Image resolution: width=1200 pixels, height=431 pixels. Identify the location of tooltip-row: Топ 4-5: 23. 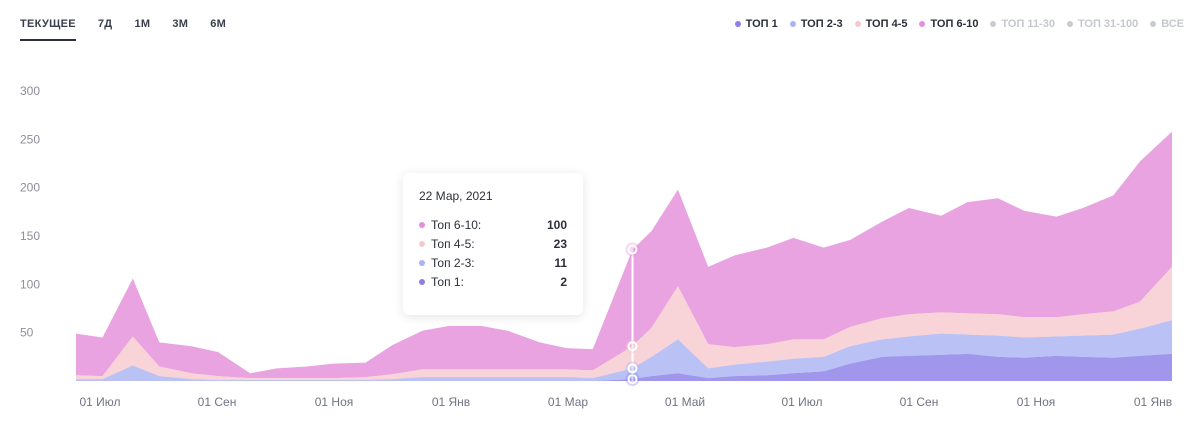
(493, 243).